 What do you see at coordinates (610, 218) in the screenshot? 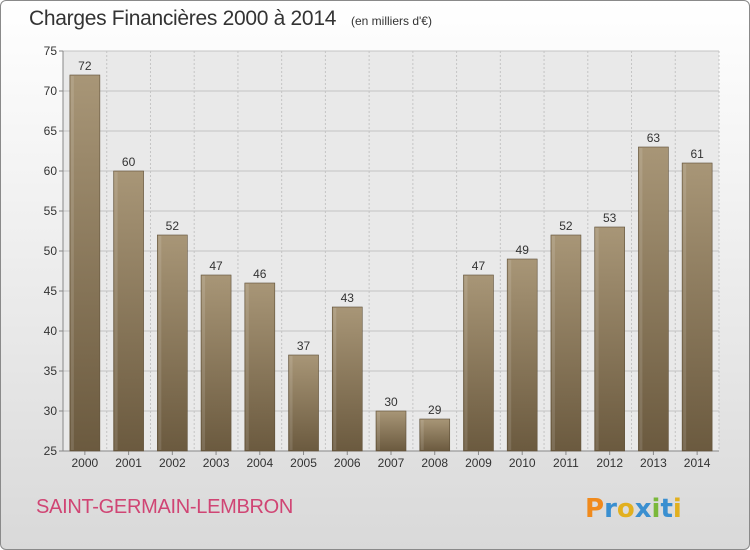
I see `data-label: 53` at bounding box center [610, 218].